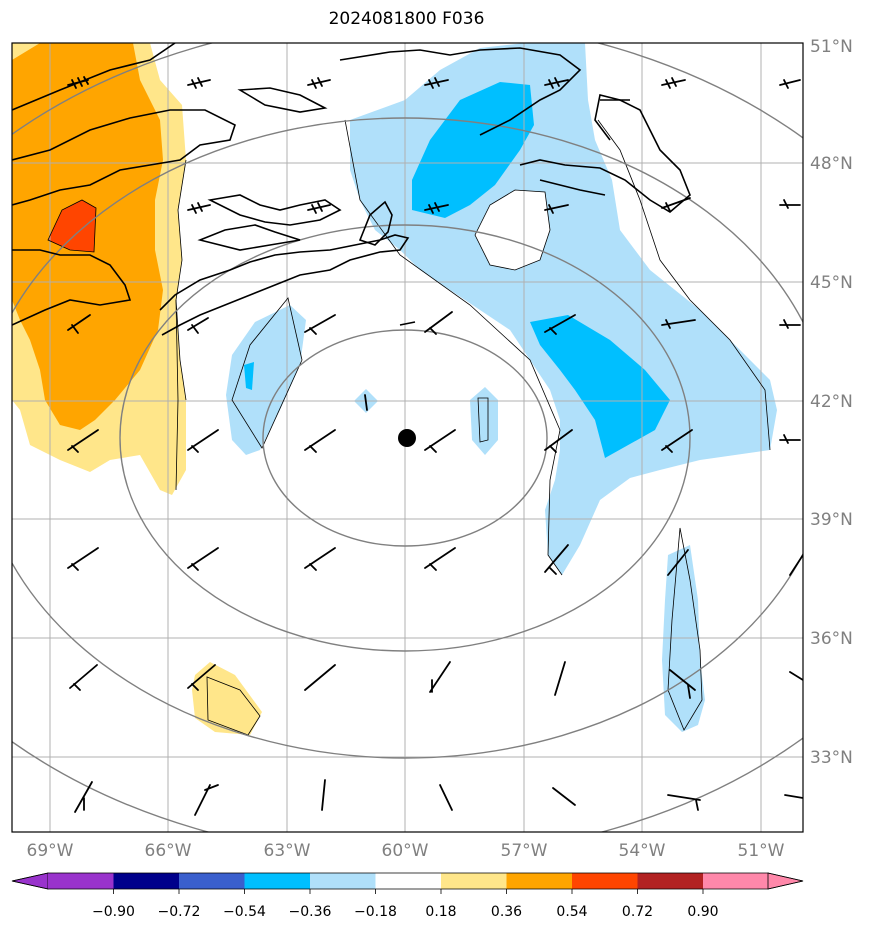 The width and height of the screenshot is (873, 930). I want to click on lon-label-66w: 66°W, so click(168, 851).